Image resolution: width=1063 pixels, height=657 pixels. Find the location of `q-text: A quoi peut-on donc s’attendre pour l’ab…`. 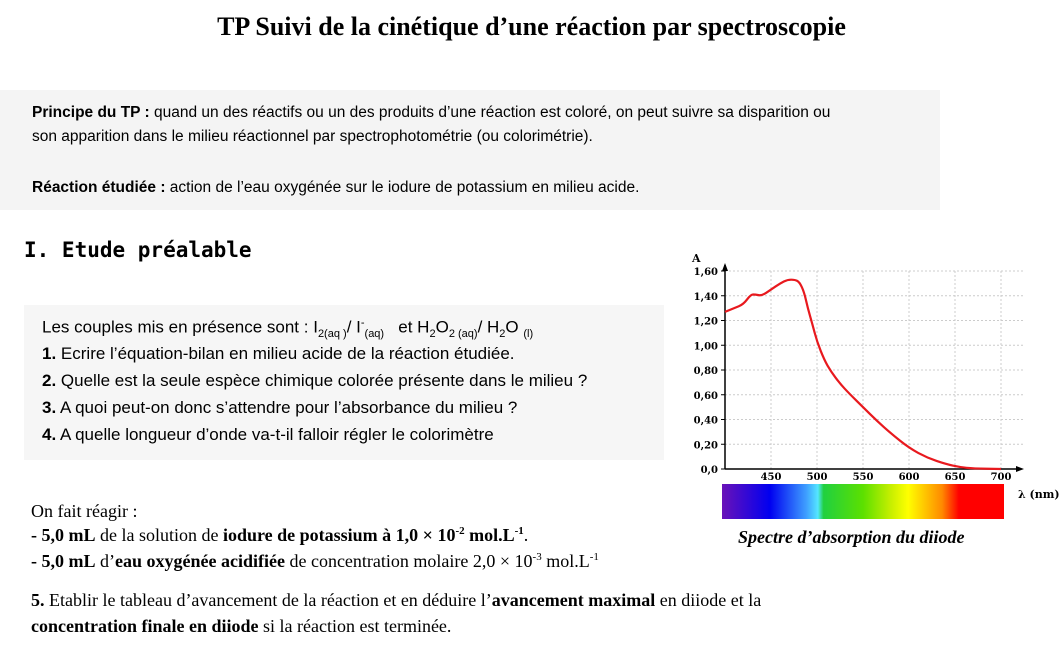

q-text: A quoi peut-on donc s’attendre pour l’ab… is located at coordinates (287, 407).